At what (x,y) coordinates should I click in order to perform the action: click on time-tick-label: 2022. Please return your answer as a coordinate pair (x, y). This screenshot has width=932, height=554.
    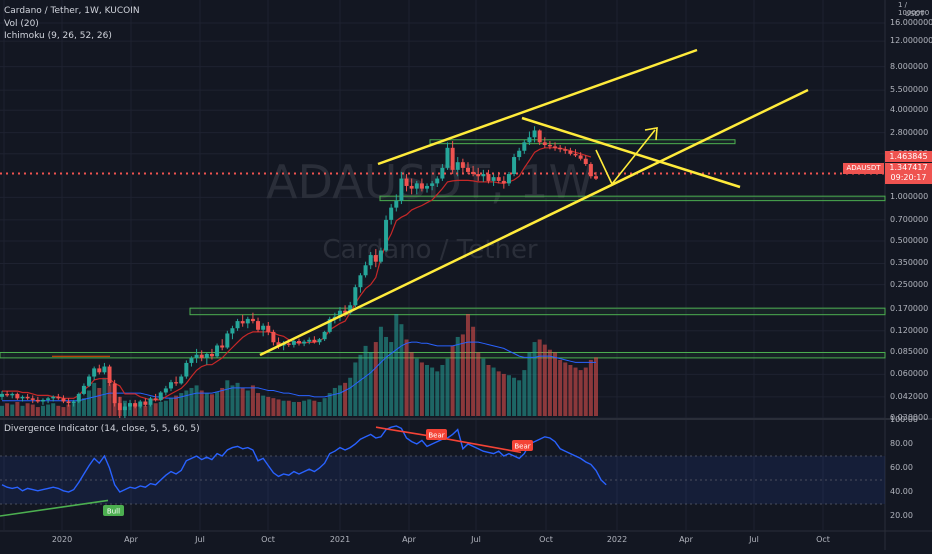
    Looking at the image, I should click on (617, 539).